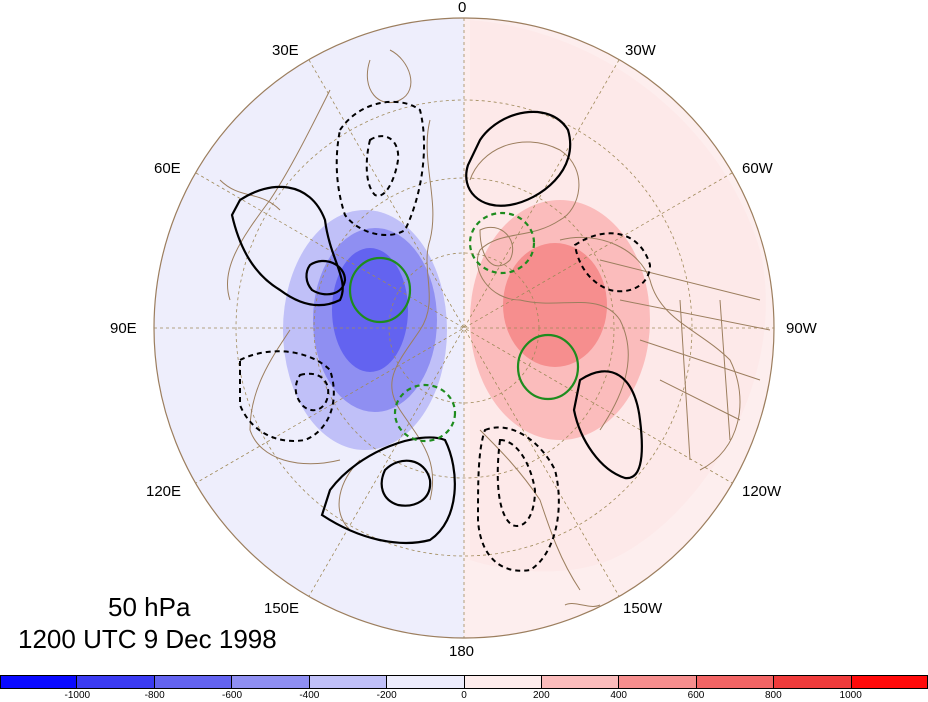 The height and width of the screenshot is (702, 928). What do you see at coordinates (167, 168) in the screenshot?
I see `lon-label-60e: 60E` at bounding box center [167, 168].